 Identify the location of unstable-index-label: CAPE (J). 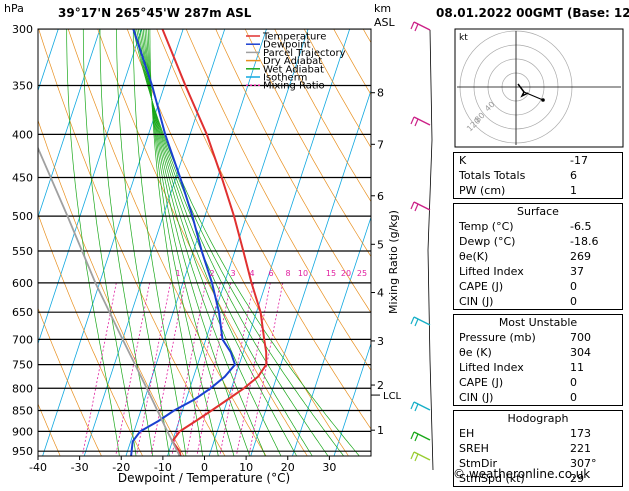
(481, 382).